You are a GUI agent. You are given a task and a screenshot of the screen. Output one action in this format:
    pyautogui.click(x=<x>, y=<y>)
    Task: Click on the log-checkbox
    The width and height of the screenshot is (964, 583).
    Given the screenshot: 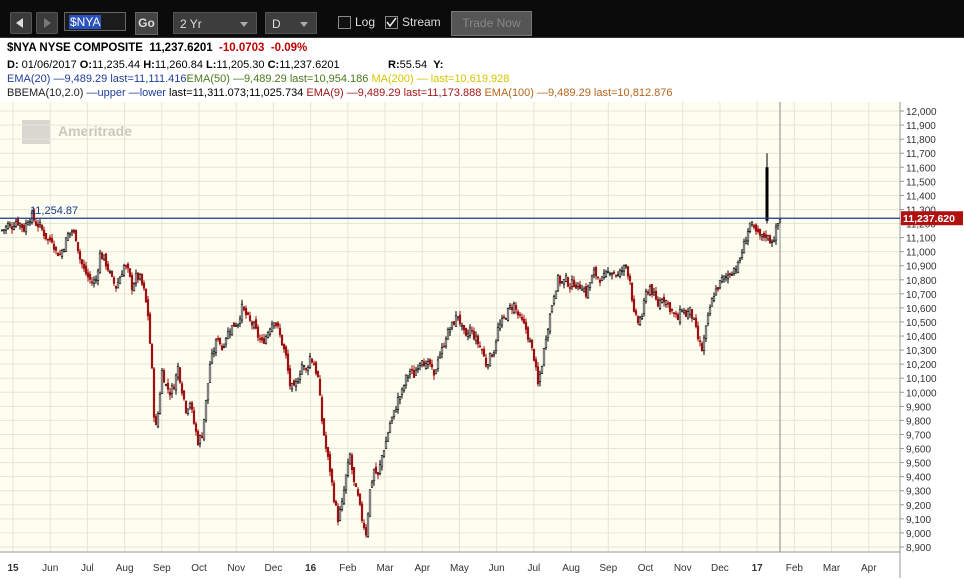 What is the action you would take?
    pyautogui.click(x=344, y=22)
    